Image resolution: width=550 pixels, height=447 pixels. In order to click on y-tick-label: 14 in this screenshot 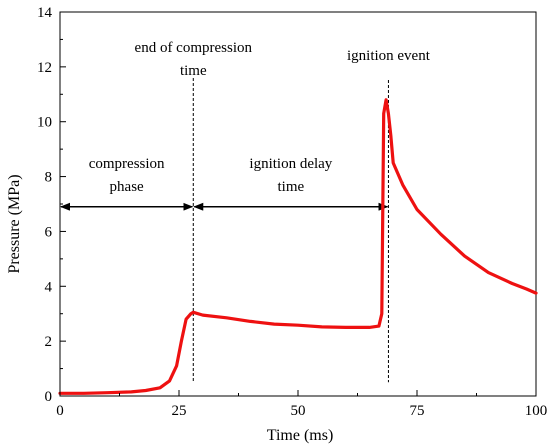, I will do `click(45, 13)`.